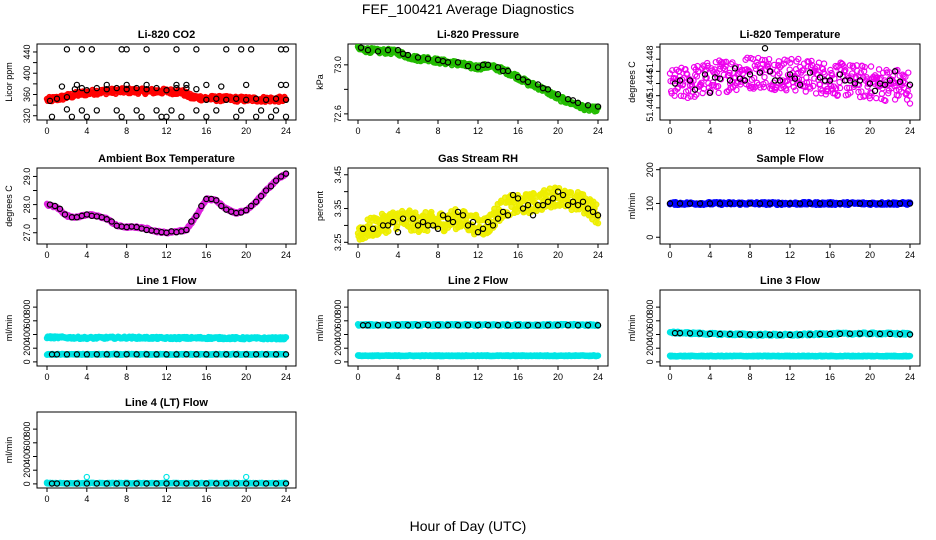 The height and width of the screenshot is (540, 936). What do you see at coordinates (632, 82) in the screenshot?
I see `y-axis-label: degrees C` at bounding box center [632, 82].